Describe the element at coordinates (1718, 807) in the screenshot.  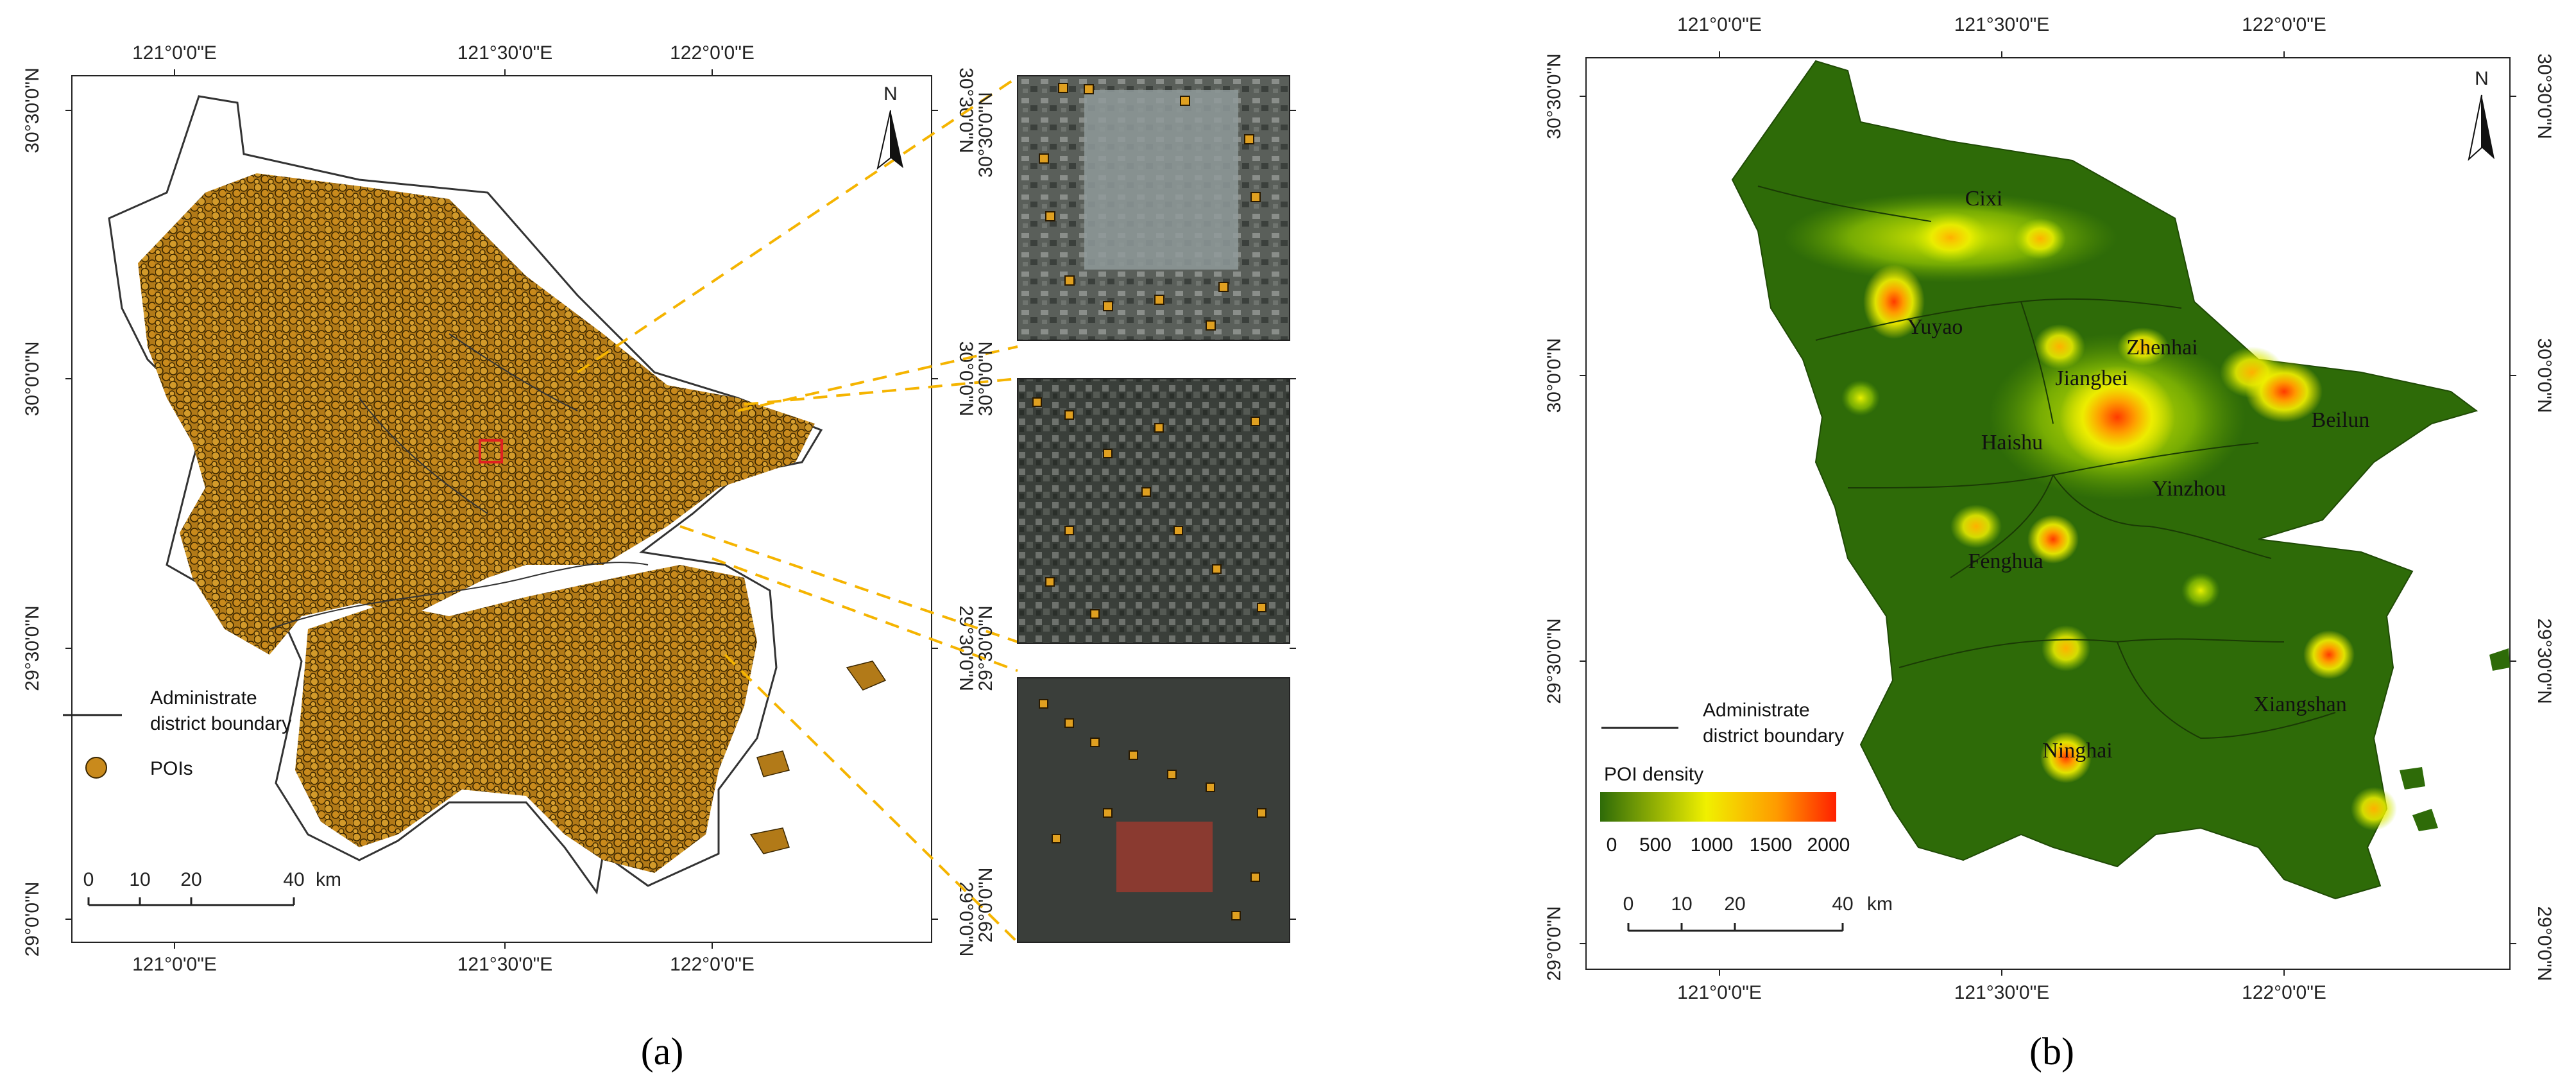
I see `panel-b-density-colorbar` at that location.